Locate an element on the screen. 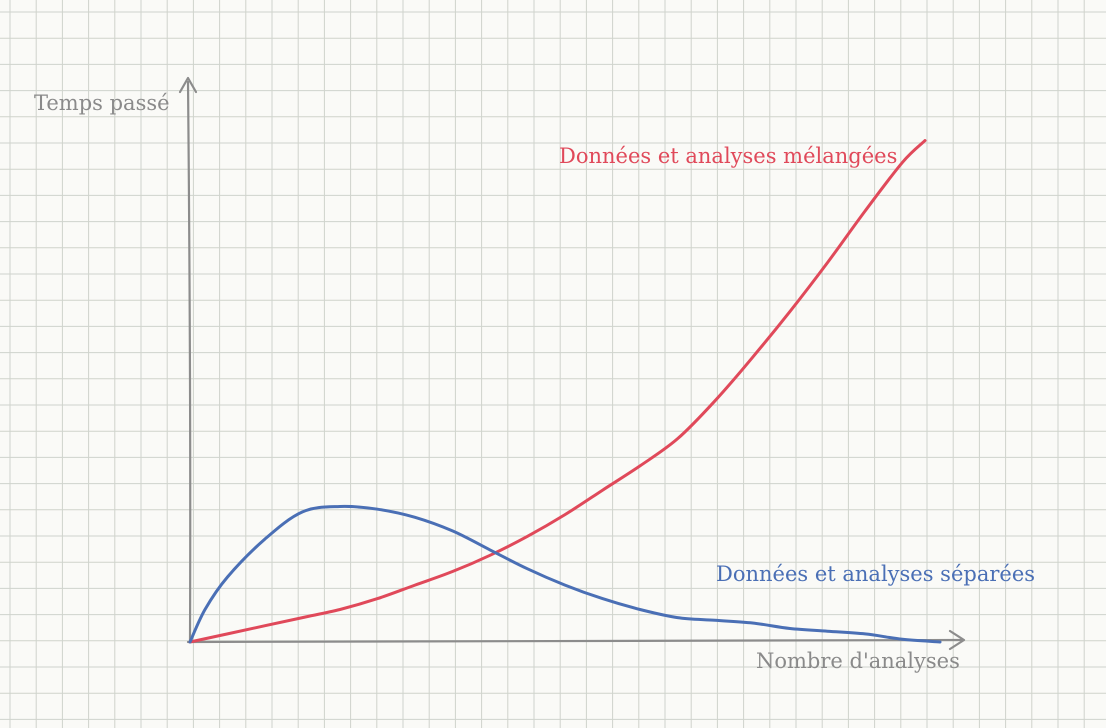 The width and height of the screenshot is (1106, 728). x-axis-arrowhead is located at coordinates (957, 640).